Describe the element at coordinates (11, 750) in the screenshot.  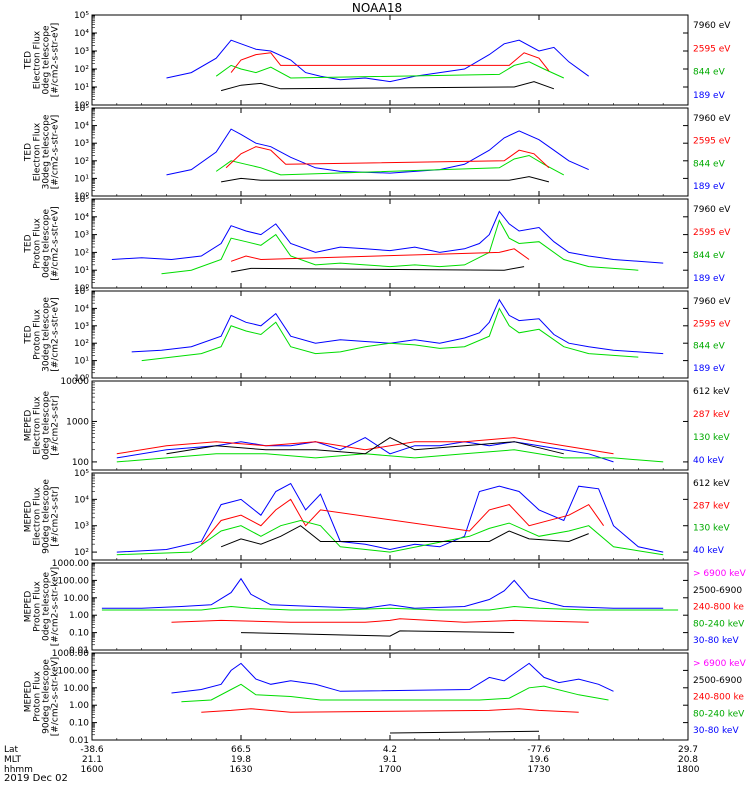
I see `axis-row-name: Lat` at that location.